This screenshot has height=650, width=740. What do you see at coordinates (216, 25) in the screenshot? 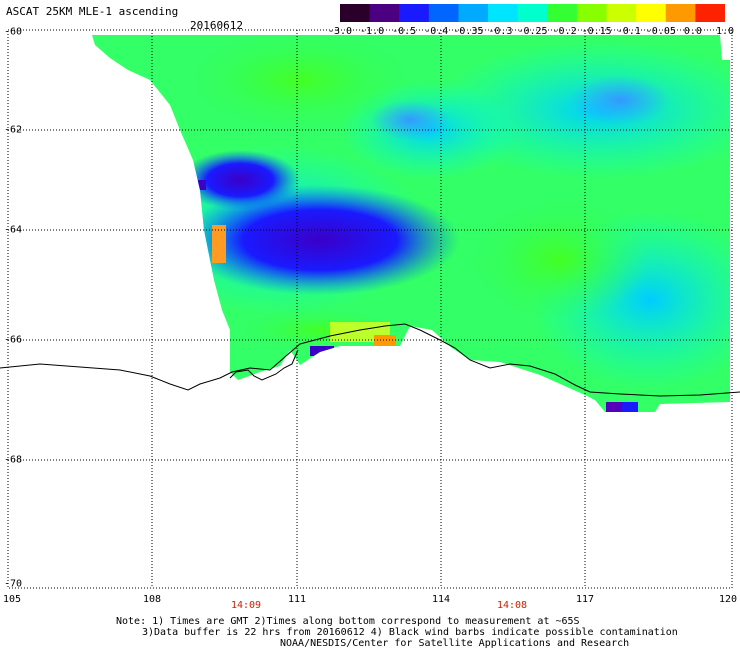
I see `map-date: 20160612` at bounding box center [216, 25].